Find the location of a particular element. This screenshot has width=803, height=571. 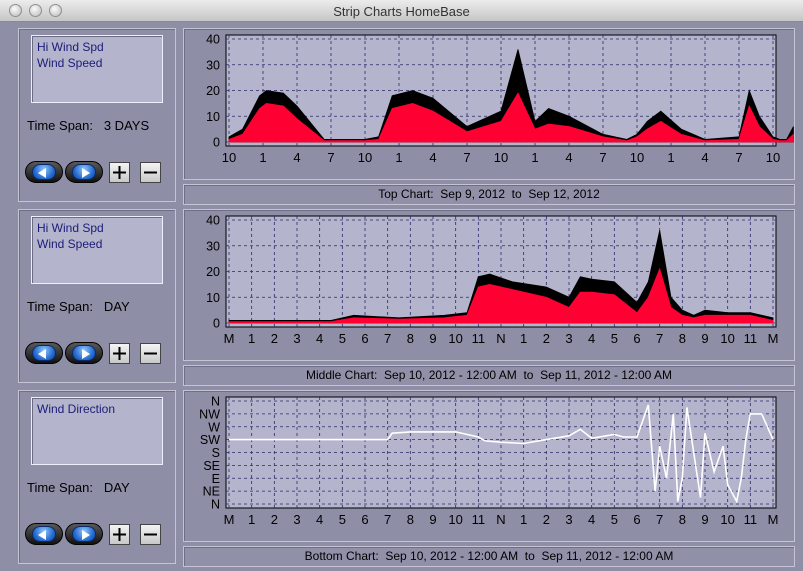

y-tick-label: 10 is located at coordinates (213, 117).